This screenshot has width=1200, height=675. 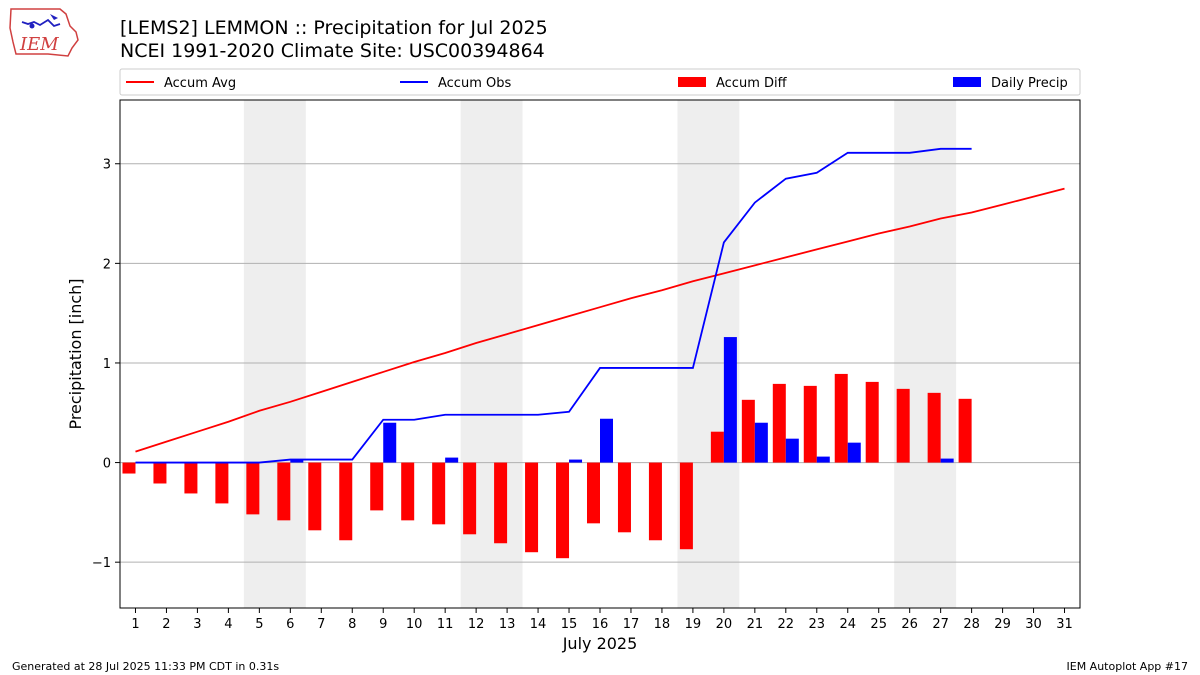 What do you see at coordinates (474, 83) in the screenshot?
I see `legend-label-accum-obs: Accum Obs` at bounding box center [474, 83].